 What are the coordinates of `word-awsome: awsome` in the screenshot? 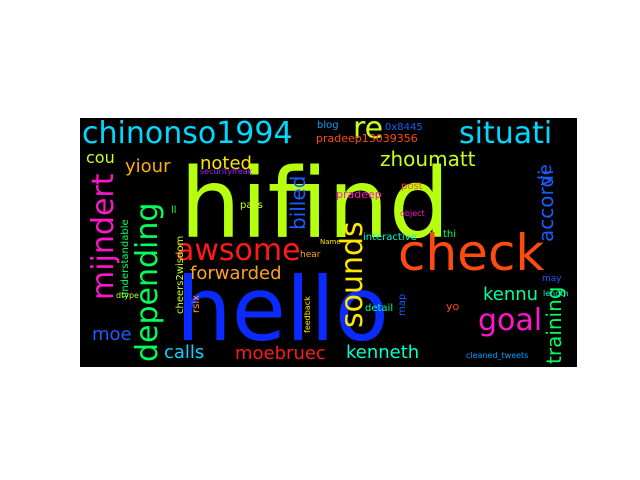 It's located at (238, 250).